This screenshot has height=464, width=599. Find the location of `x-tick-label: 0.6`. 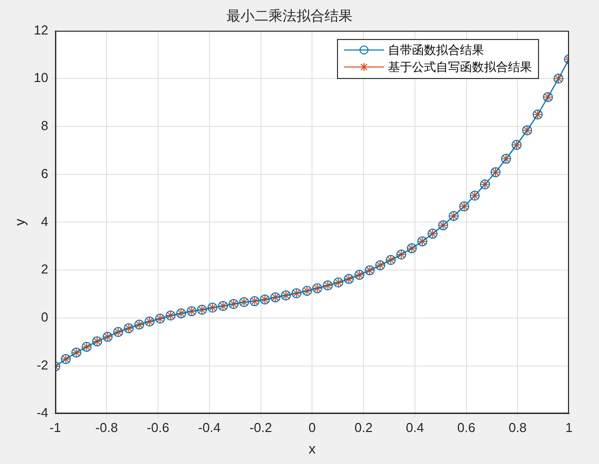

x-tick-label: 0.6 is located at coordinates (466, 427).